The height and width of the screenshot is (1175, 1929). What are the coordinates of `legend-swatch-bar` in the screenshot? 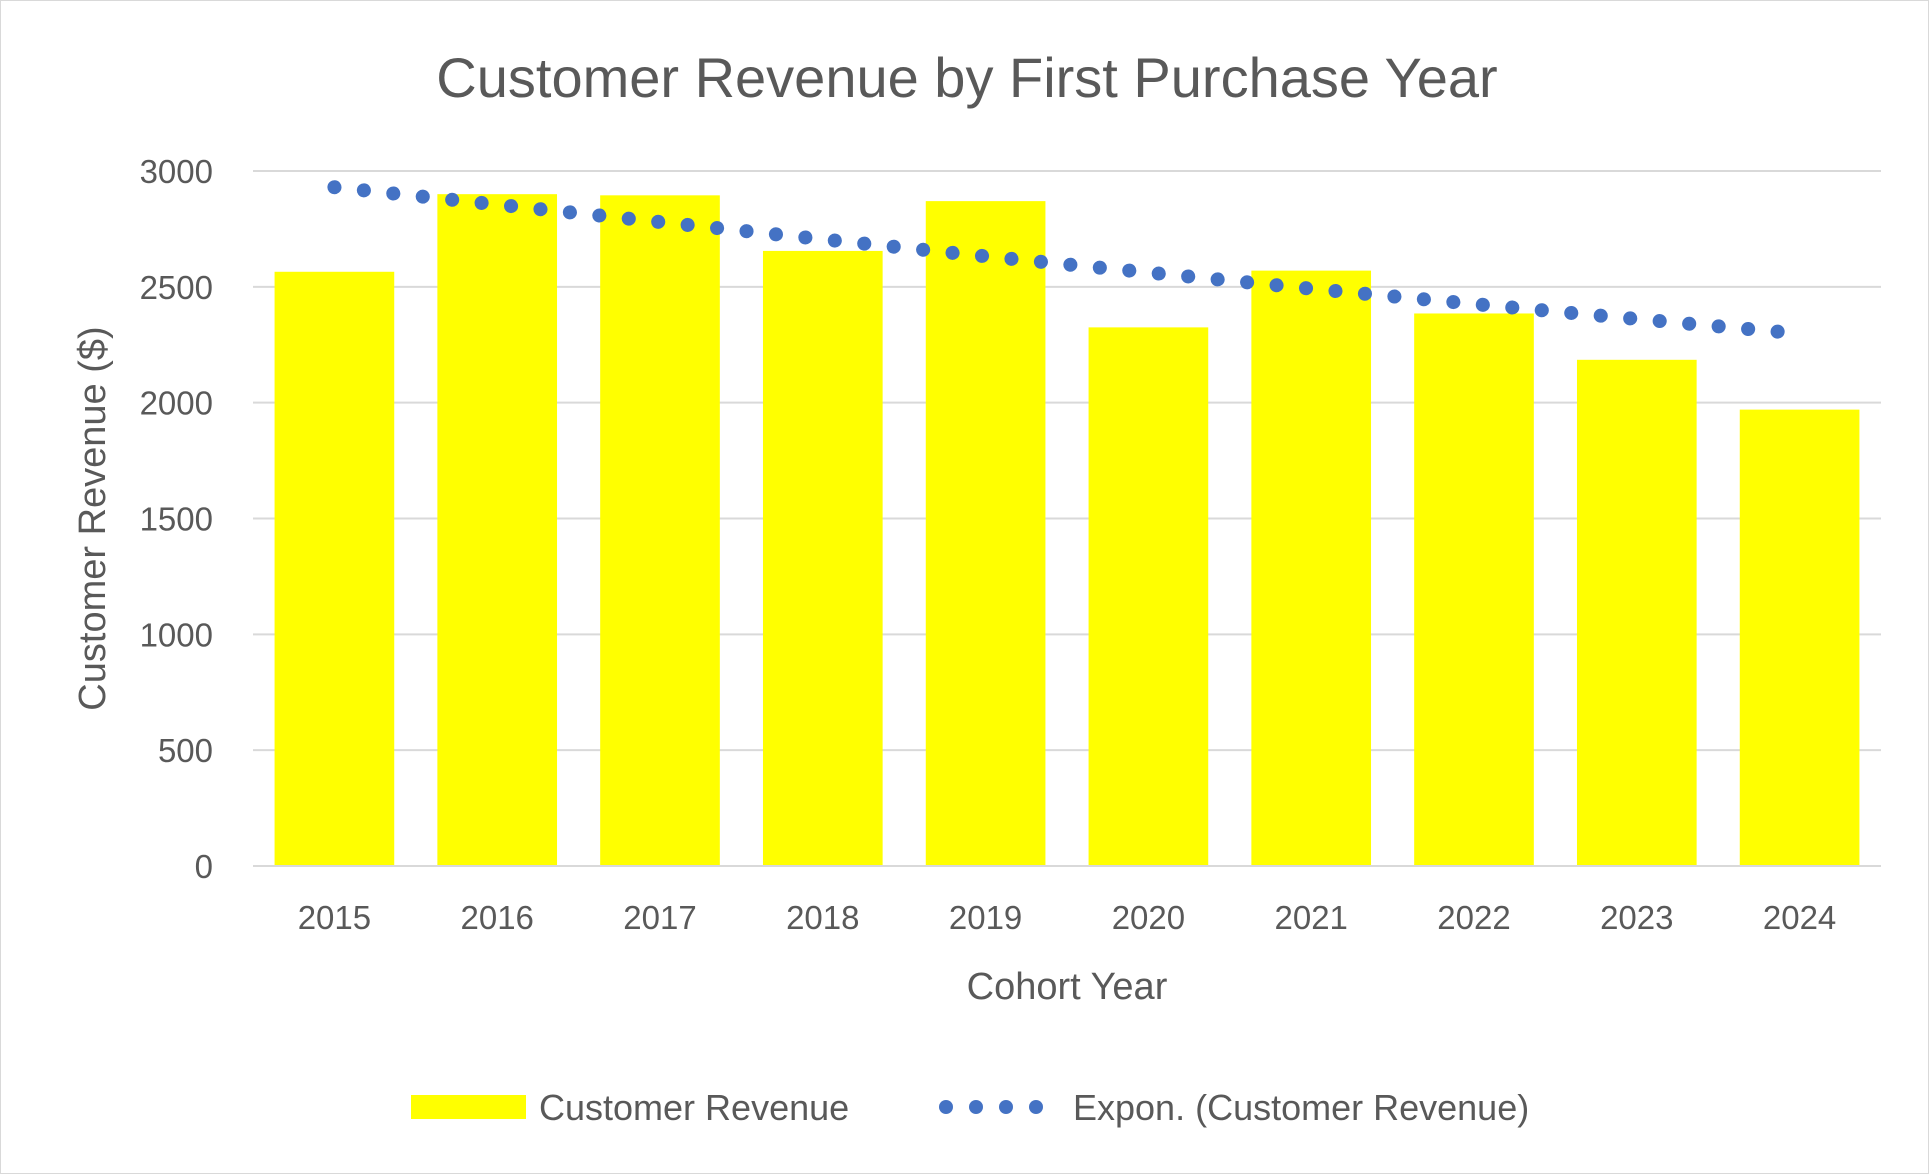 It's located at (468, 1107).